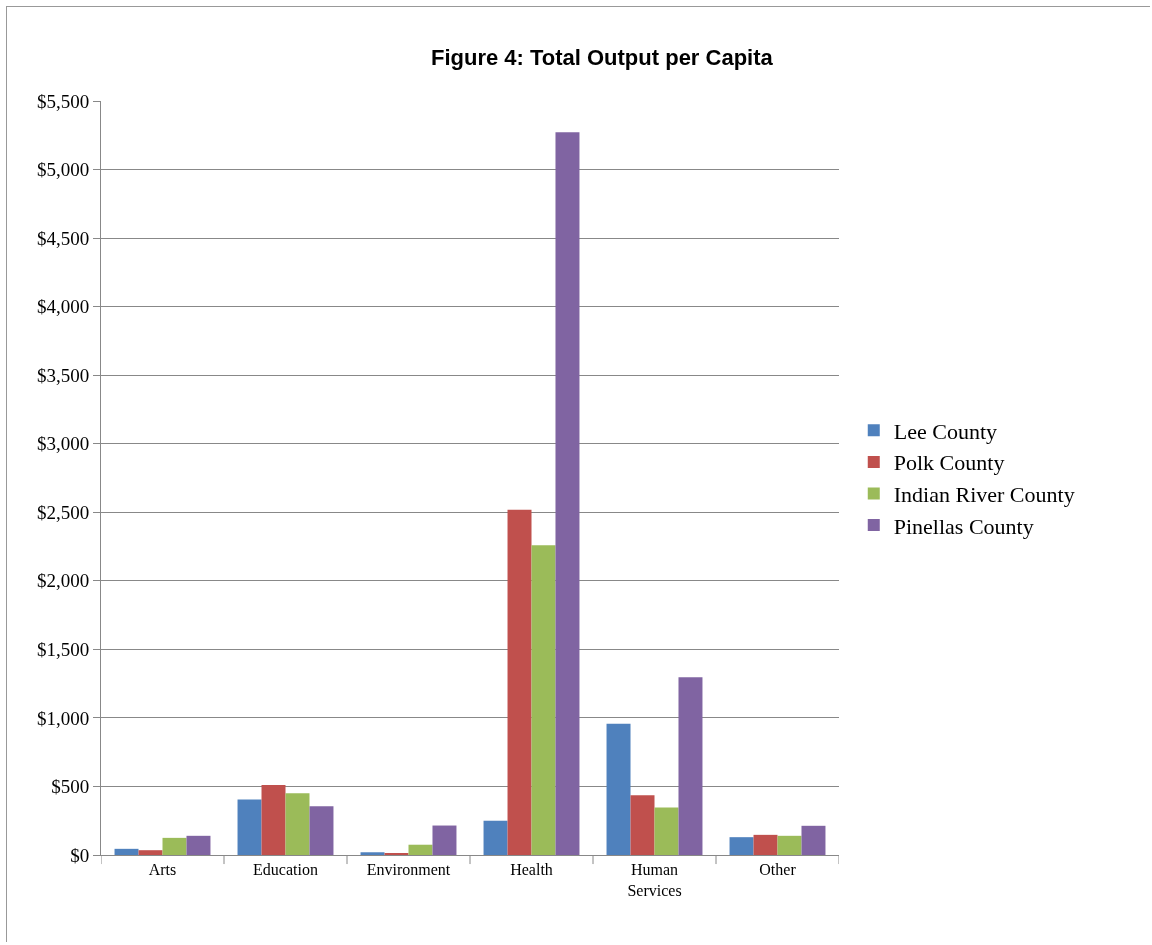 The width and height of the screenshot is (1152, 945). What do you see at coordinates (63, 375) in the screenshot?
I see `y-tick-label: $3,500` at bounding box center [63, 375].